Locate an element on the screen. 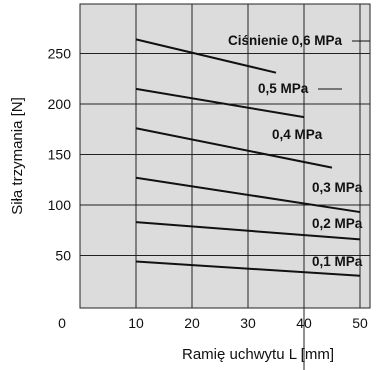  x-tick-label: 20 is located at coordinates (192, 323).